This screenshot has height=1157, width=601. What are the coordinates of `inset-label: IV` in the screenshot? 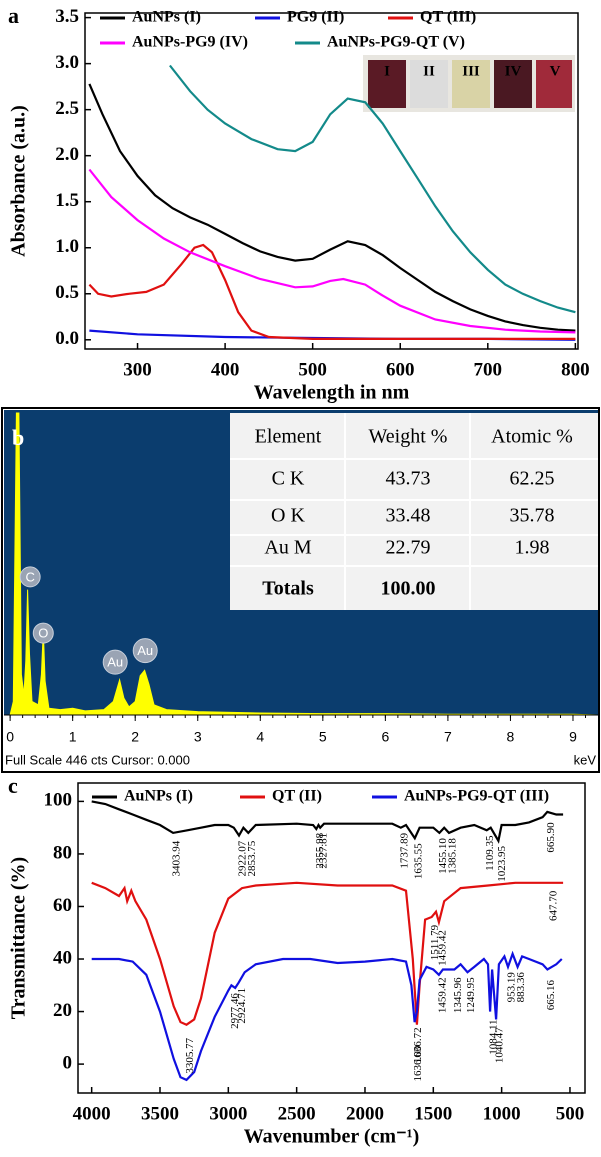 It's located at (513, 71).